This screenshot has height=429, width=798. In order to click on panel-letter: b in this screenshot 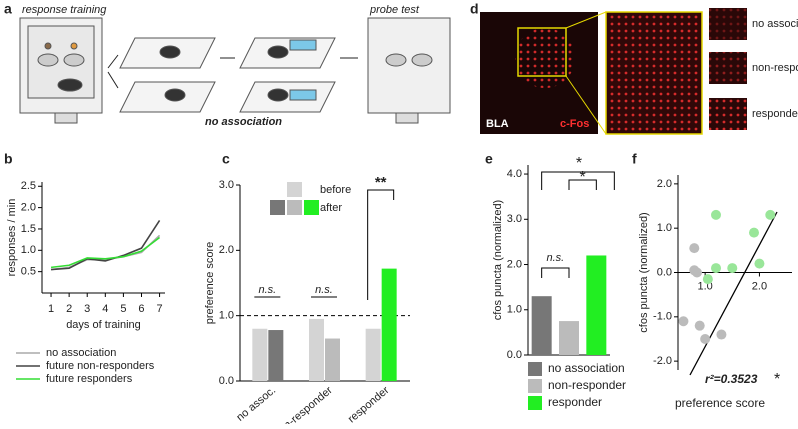, I will do `click(8, 159)`.